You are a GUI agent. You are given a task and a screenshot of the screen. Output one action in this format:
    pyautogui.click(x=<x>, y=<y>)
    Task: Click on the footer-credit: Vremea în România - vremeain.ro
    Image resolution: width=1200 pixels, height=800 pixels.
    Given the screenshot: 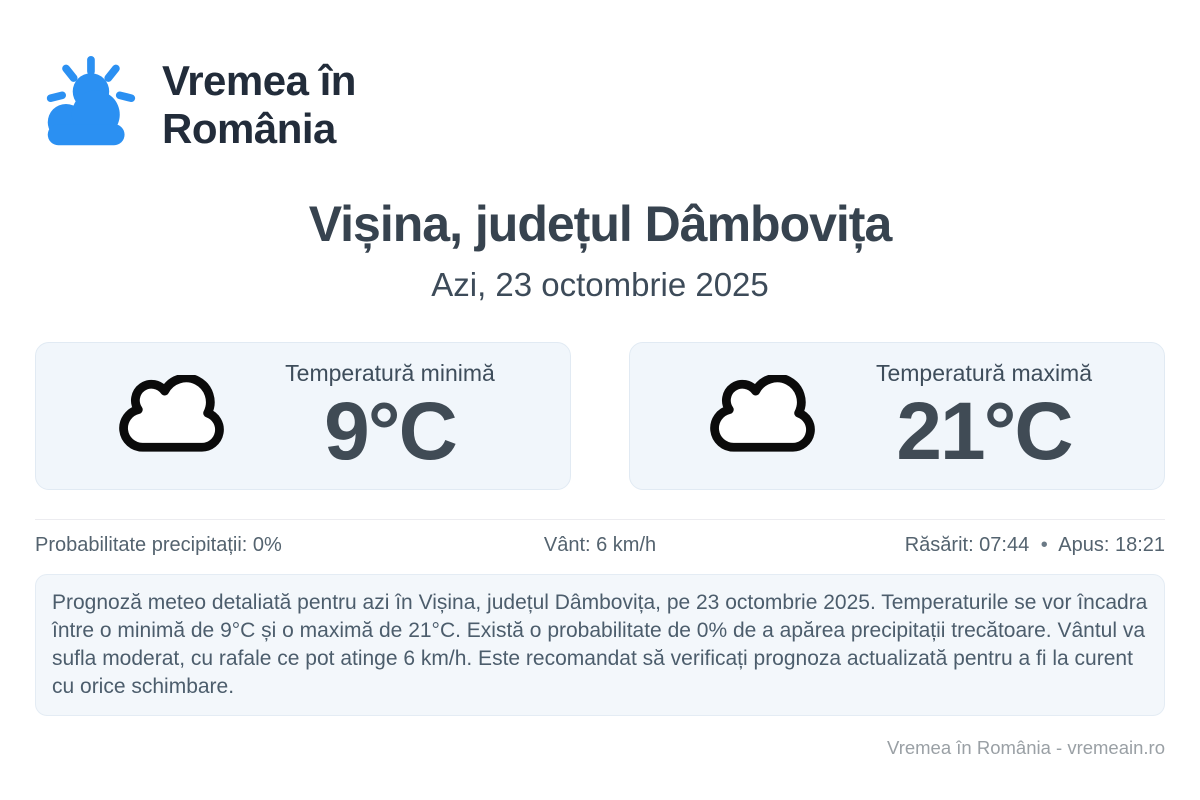 What is the action you would take?
    pyautogui.click(x=1026, y=747)
    